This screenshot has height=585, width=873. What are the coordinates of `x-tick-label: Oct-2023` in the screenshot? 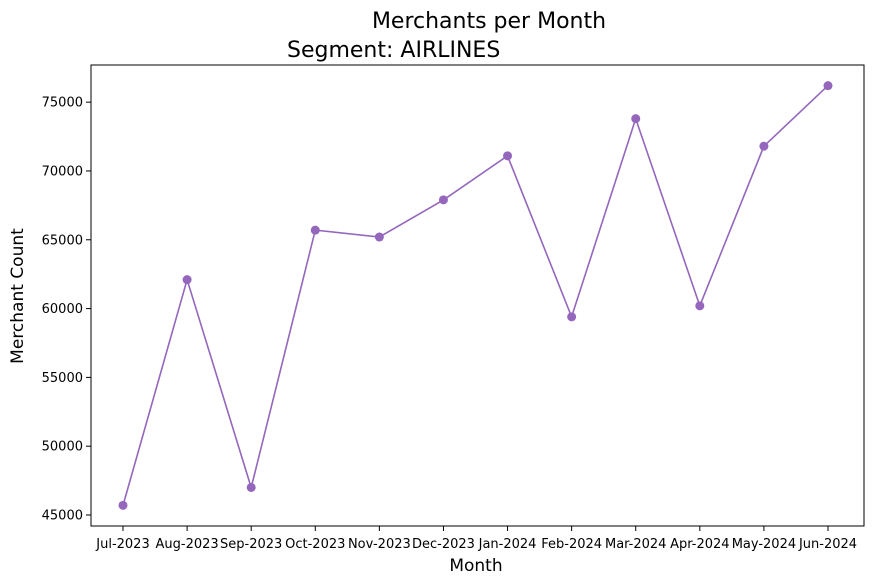 It's located at (315, 544).